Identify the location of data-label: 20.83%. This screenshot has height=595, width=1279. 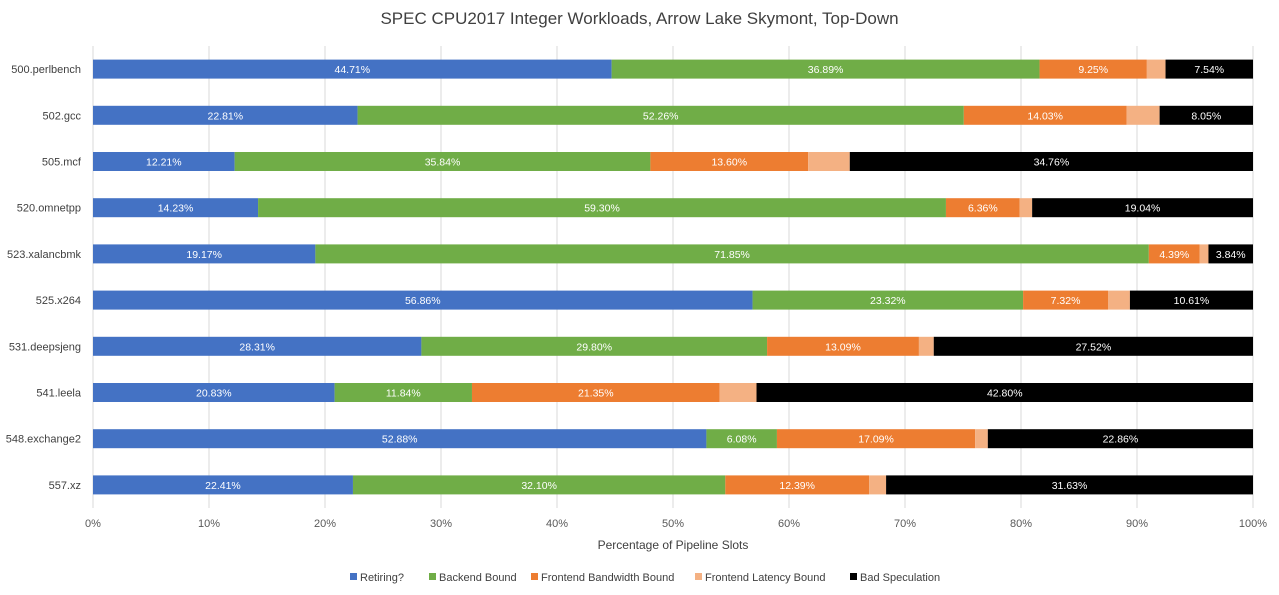
(214, 394).